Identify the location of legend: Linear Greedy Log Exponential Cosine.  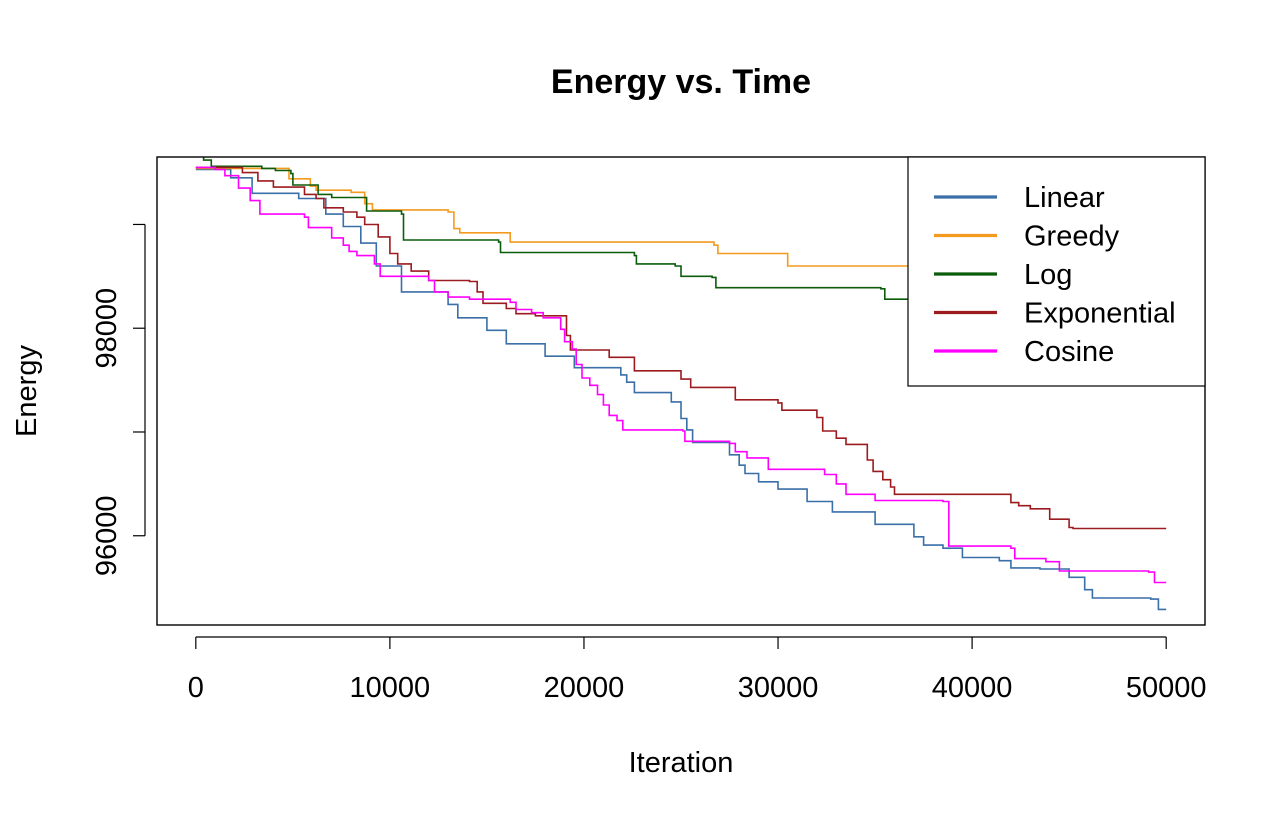
(1056, 271).